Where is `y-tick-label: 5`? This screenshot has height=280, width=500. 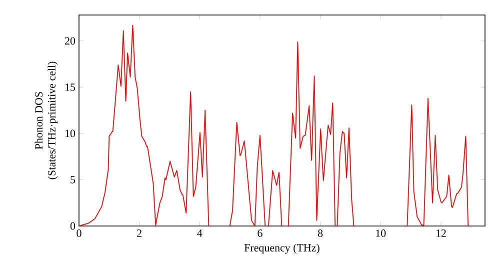 y-tick-label: 5 is located at coordinates (73, 180).